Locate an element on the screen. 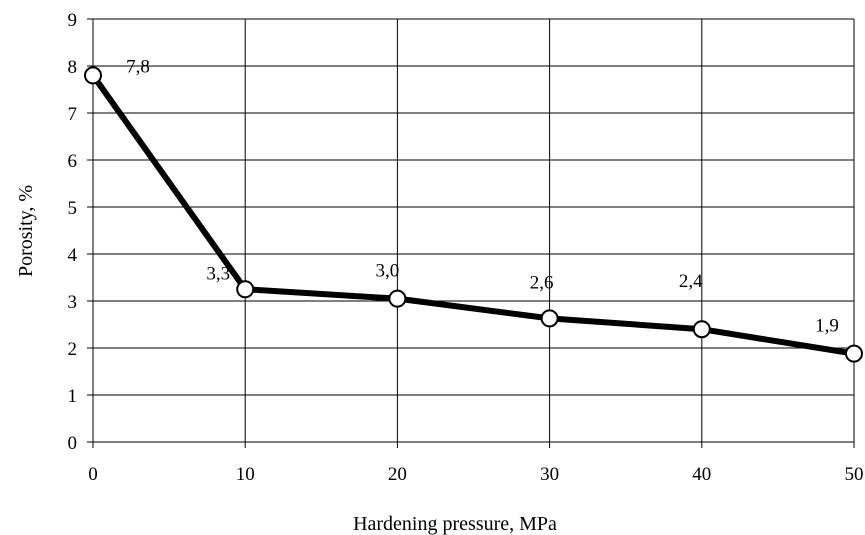 This screenshot has width=865, height=535. x-tick-label: 30 is located at coordinates (549, 474).